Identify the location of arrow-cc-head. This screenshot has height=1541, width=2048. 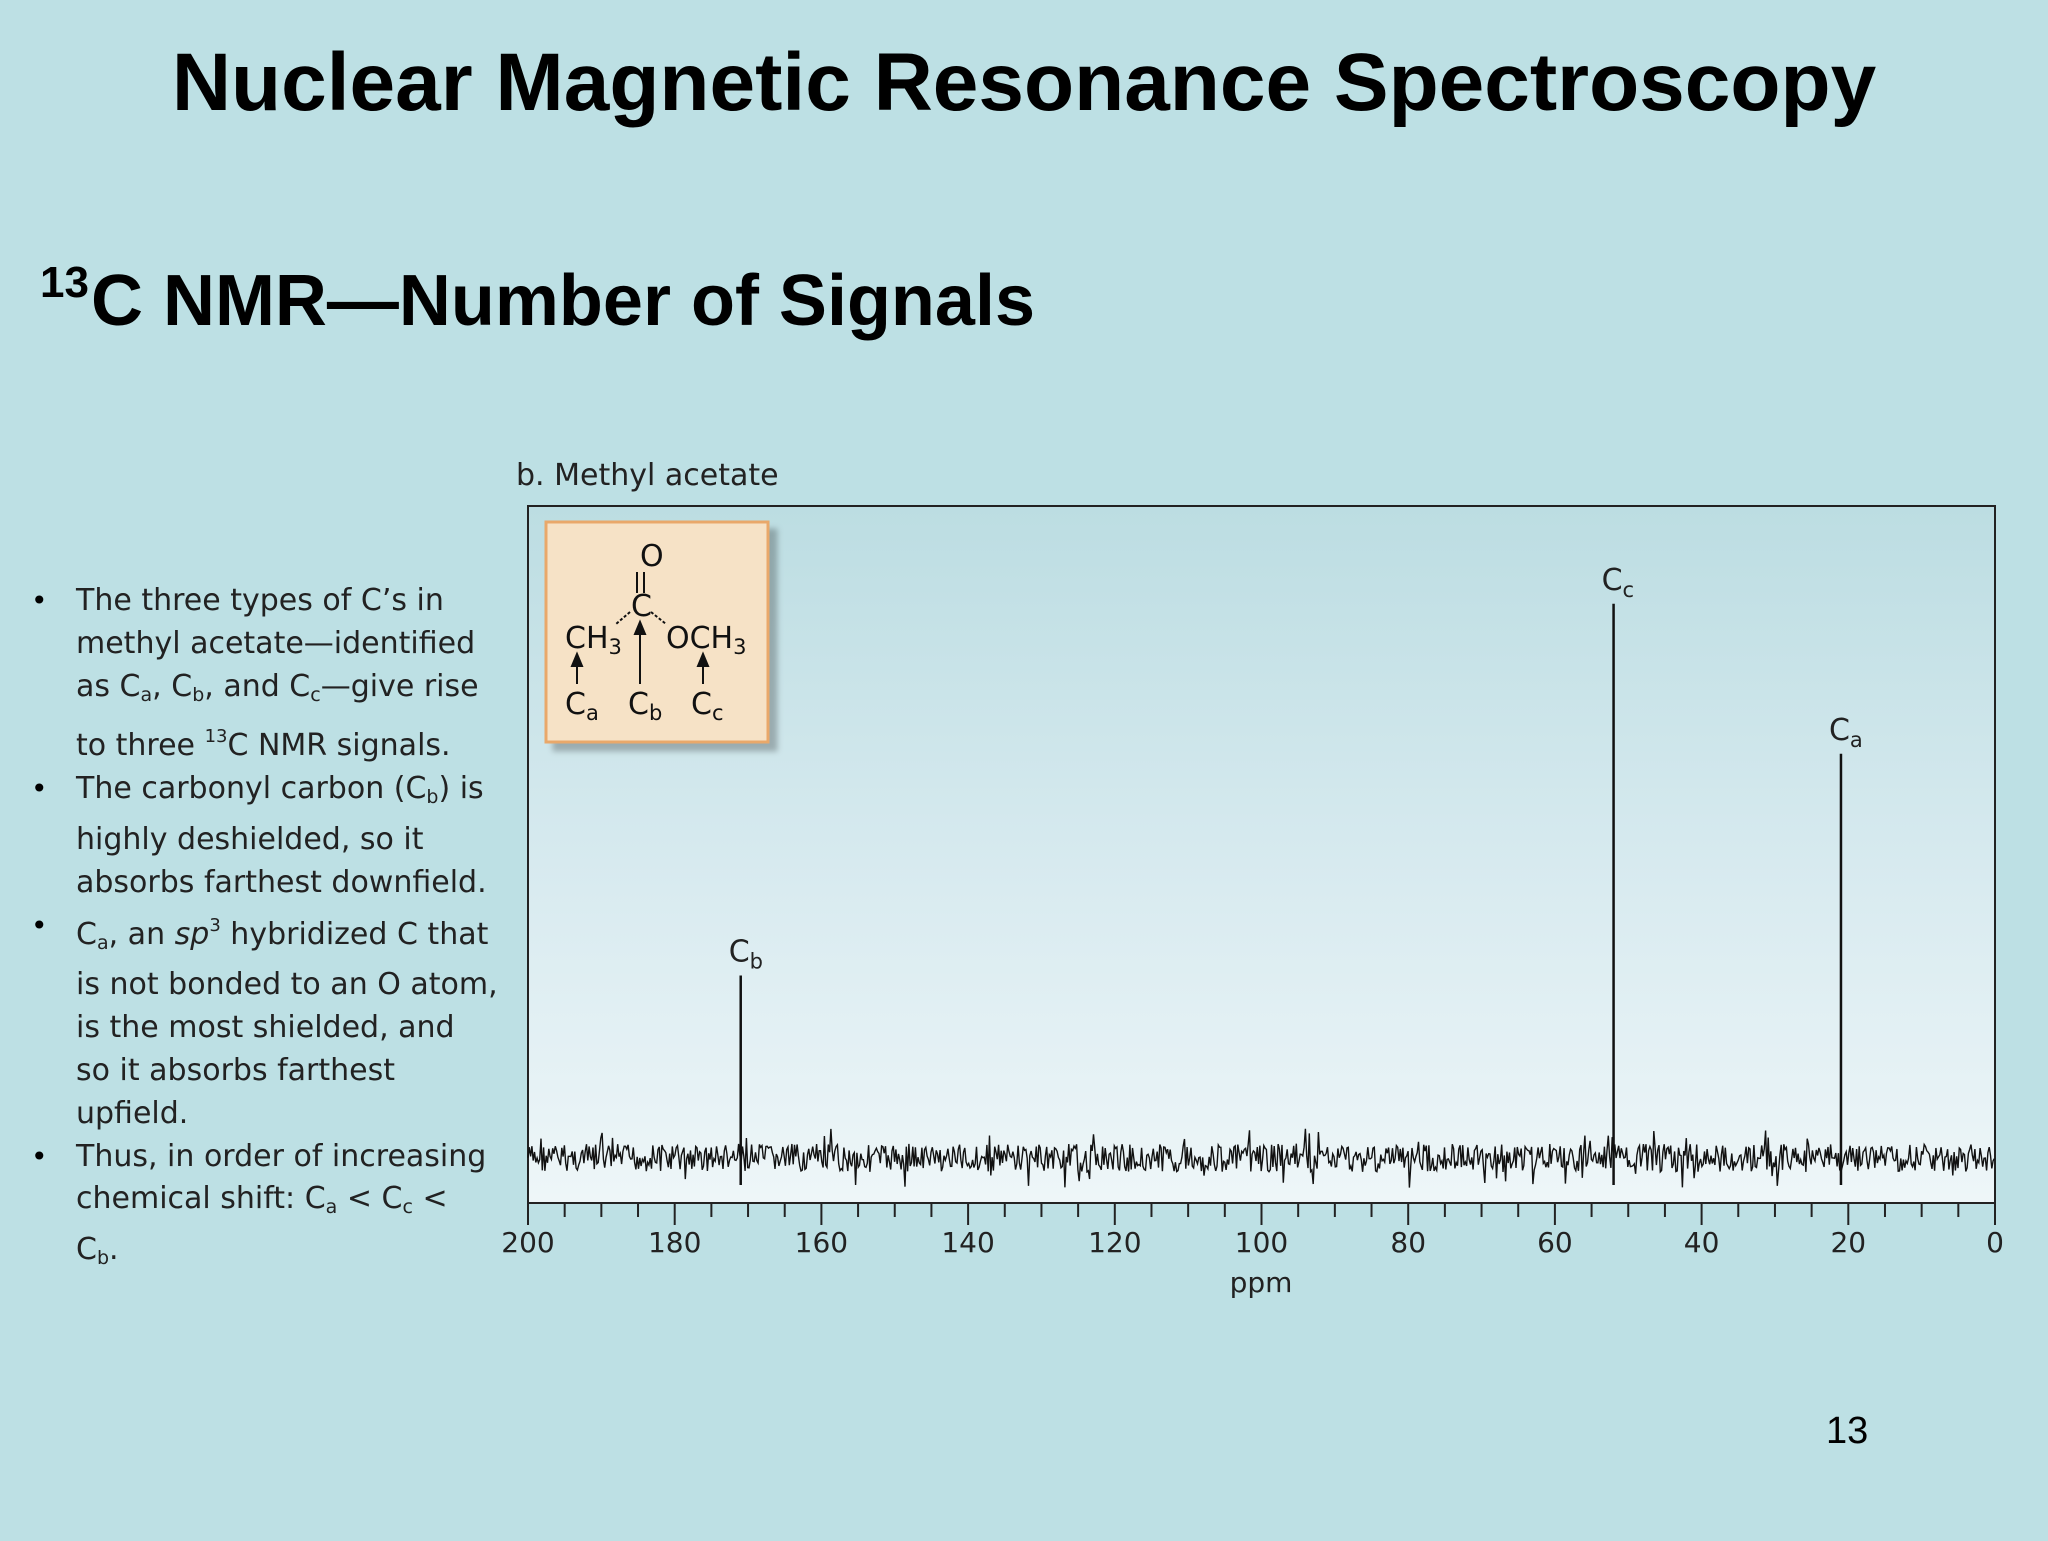
(703, 659).